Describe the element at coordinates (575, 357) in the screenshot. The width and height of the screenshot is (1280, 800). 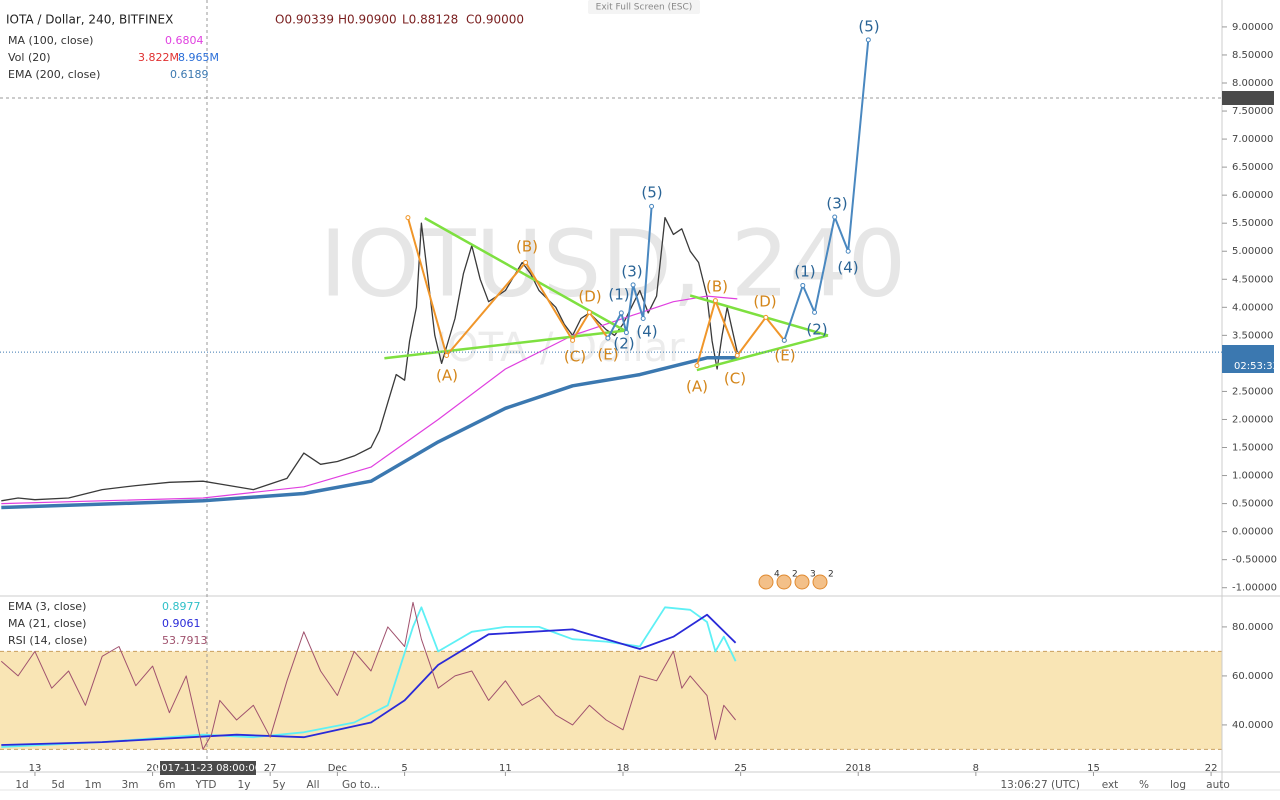
I see `wave-label: (C)` at that location.